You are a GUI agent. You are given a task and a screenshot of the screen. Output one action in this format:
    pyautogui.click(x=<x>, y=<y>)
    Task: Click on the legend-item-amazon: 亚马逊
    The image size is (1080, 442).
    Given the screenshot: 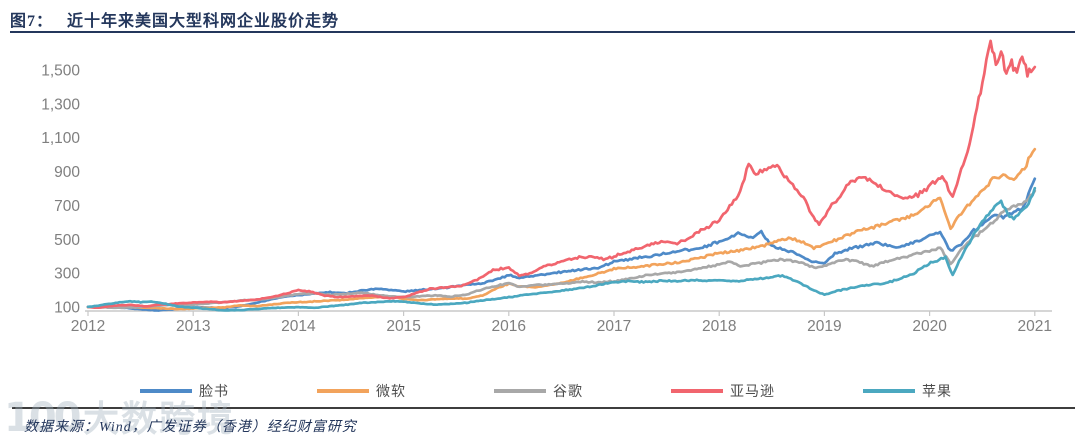 What is the action you would take?
    pyautogui.click(x=723, y=391)
    